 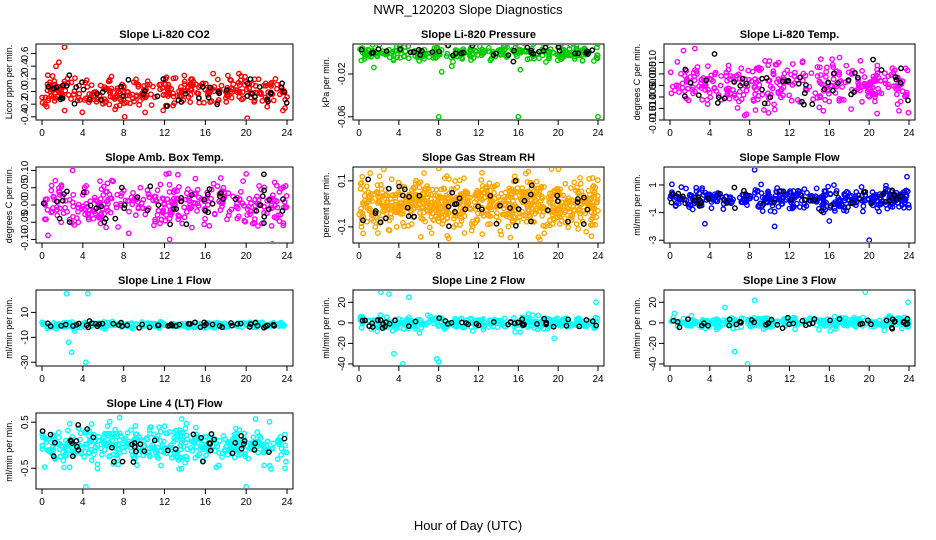 What do you see at coordinates (909, 379) in the screenshot?
I see `x-tick-label: 24` at bounding box center [909, 379].